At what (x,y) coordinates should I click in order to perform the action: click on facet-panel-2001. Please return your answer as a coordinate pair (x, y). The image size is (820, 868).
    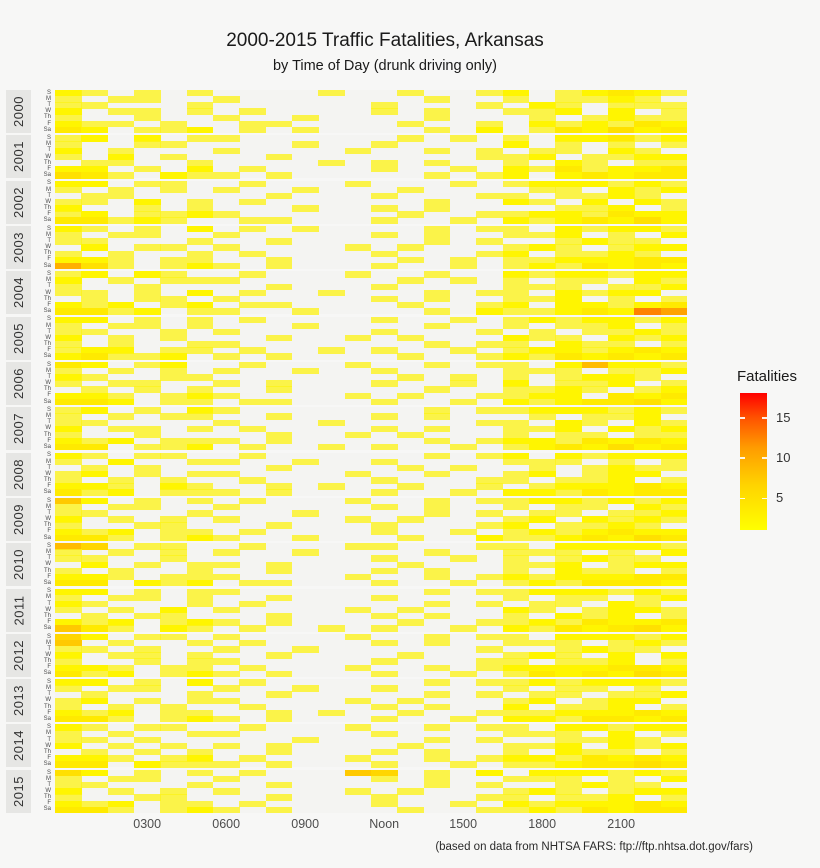
    Looking at the image, I should click on (371, 157).